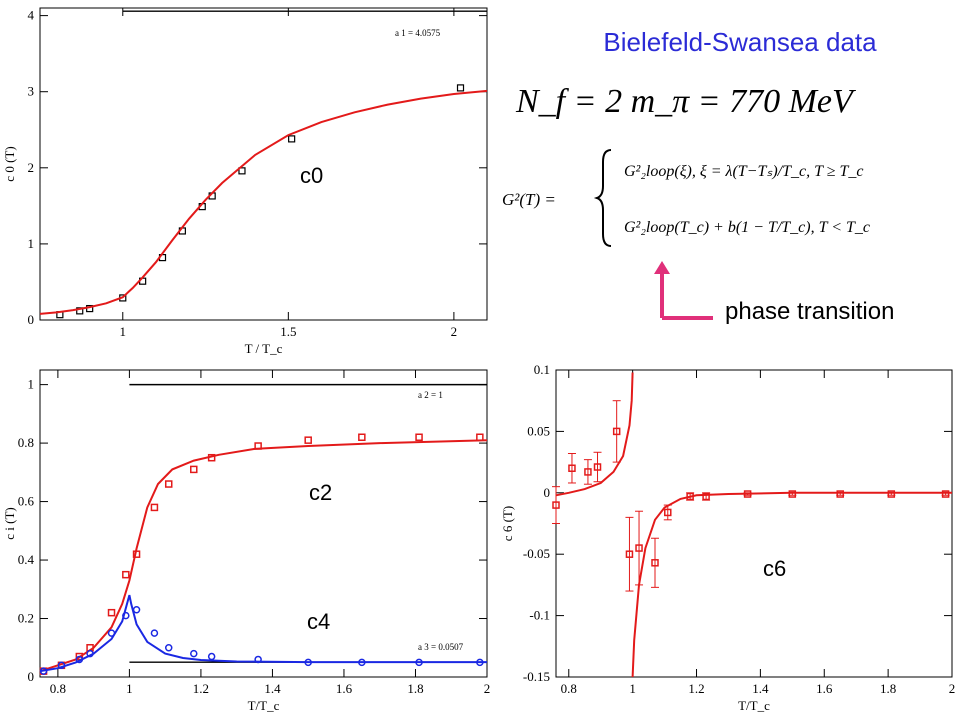 The height and width of the screenshot is (720, 960). I want to click on y-tick-label: 0.2, so click(26, 618).